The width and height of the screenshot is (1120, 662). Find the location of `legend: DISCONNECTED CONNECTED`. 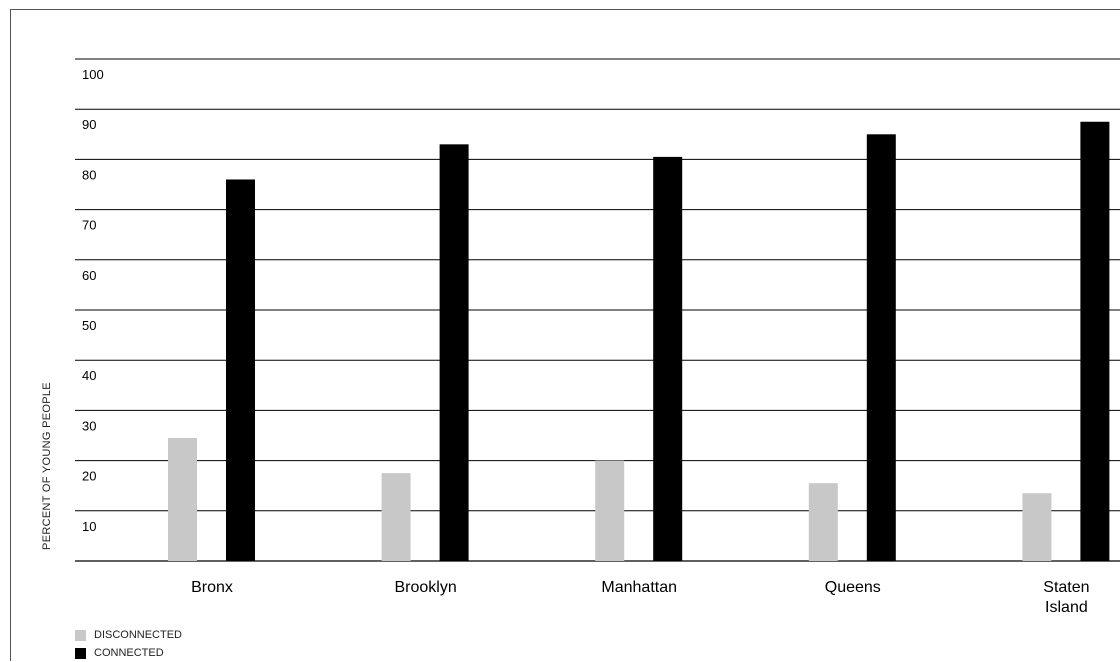

legend: DISCONNECTED CONNECTED is located at coordinates (128, 644).